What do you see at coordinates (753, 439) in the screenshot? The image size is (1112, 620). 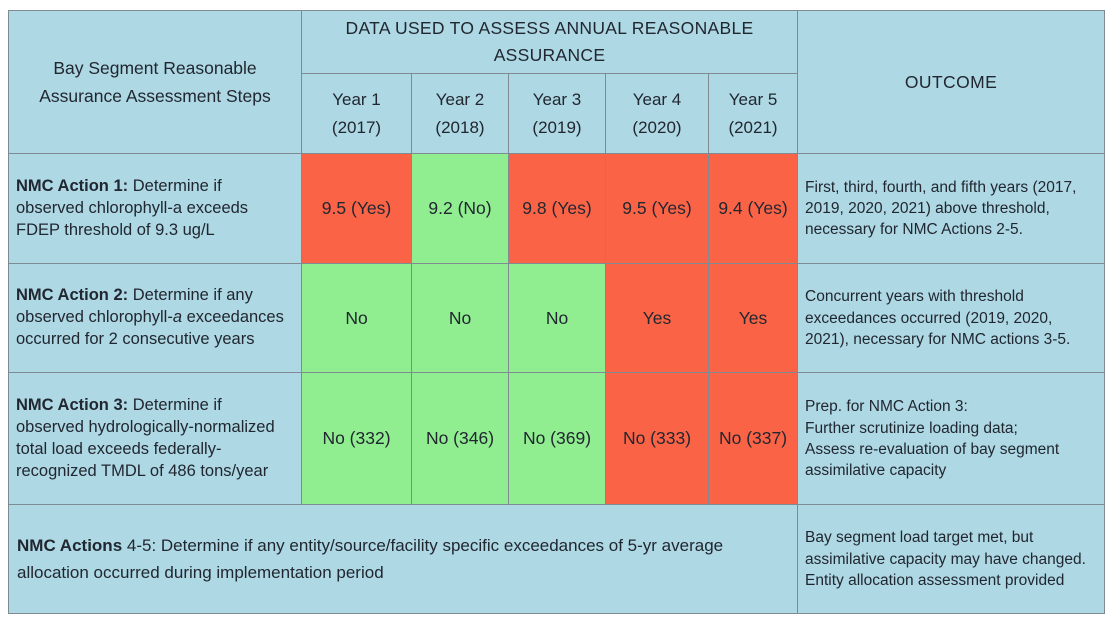 I see `year-value-cell: No (337)` at bounding box center [753, 439].